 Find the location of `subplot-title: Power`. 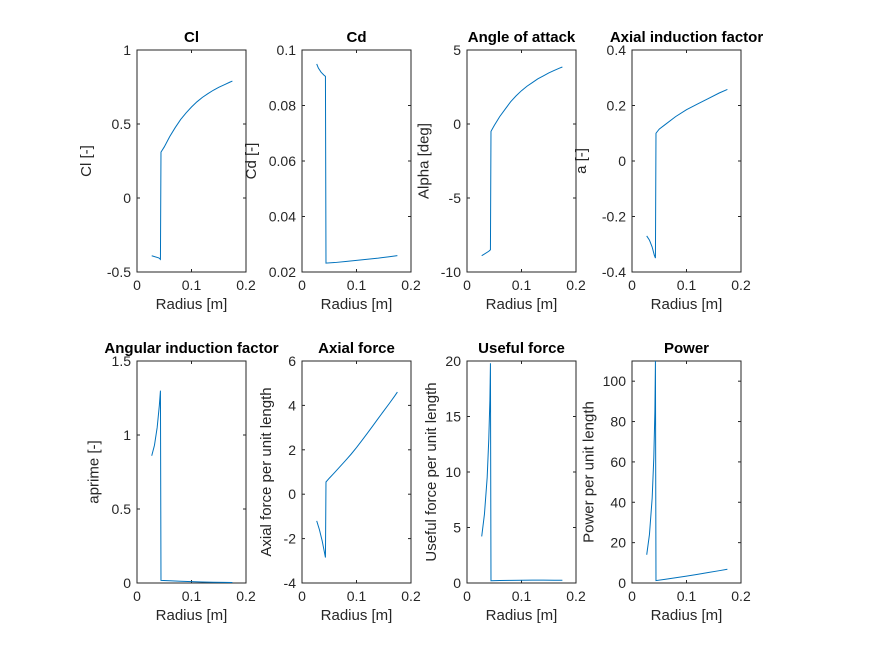

subplot-title: Power is located at coordinates (686, 348).